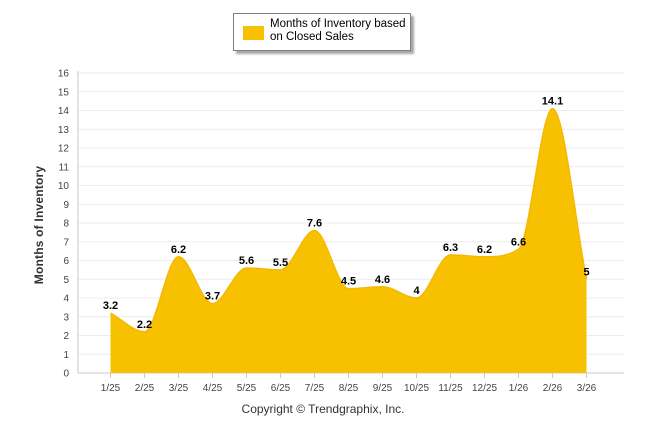 This screenshot has width=646, height=434. I want to click on data-label: 4.6, so click(382, 280).